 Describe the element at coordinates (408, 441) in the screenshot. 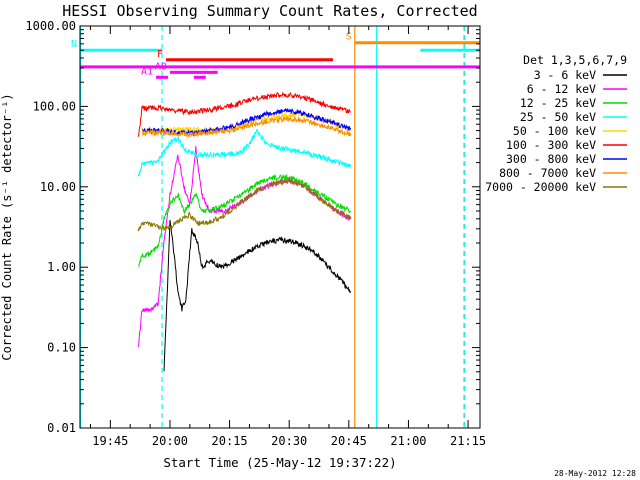

I see `x-tick-label: 21:00` at that location.